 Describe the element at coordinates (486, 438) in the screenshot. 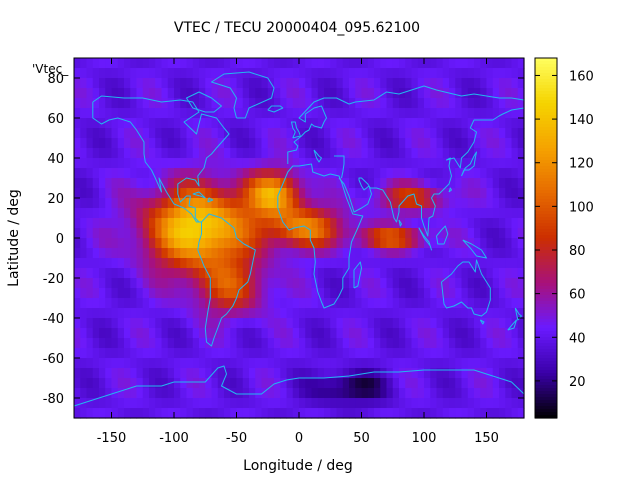

I see `x-tick-label: 150` at that location.